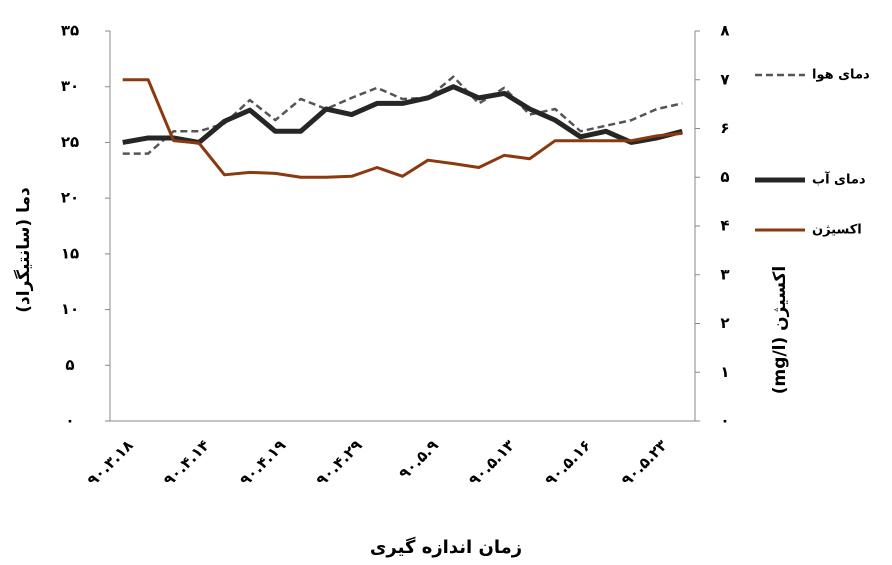 The width and height of the screenshot is (892, 565). I want to click on x-axis-title: زمان اندازه گیری, so click(446, 547).